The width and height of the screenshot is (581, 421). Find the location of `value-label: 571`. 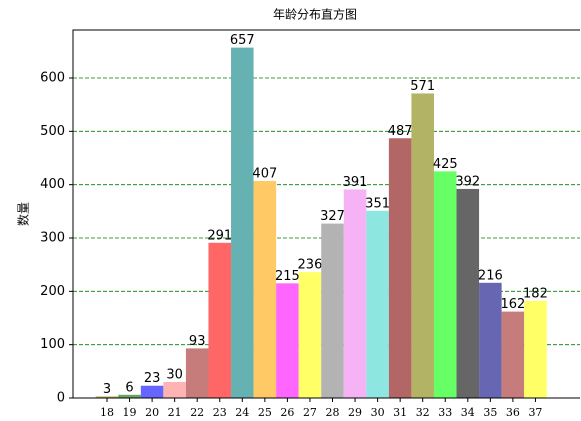

value-label: 571 is located at coordinates (422, 86).